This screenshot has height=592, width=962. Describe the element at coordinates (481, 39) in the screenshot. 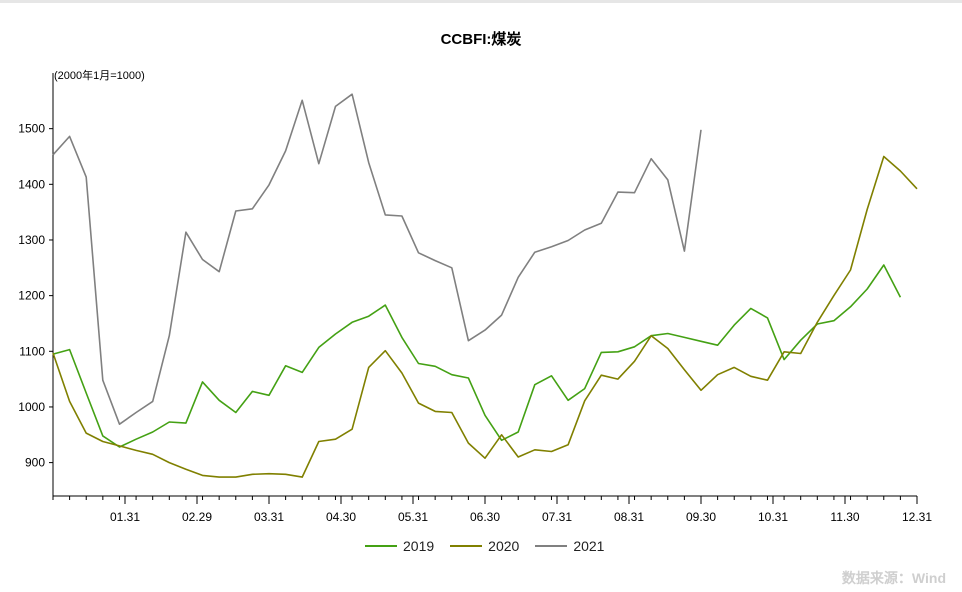

I see `chart-title: CCBFI:煤炭` at that location.